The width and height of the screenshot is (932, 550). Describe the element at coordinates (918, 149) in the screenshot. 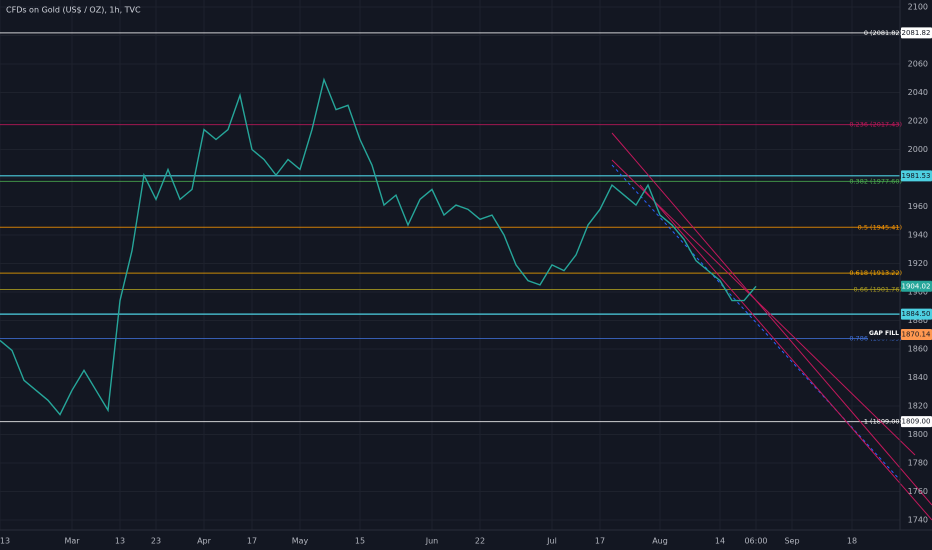

I see `y-tick-label: 2000` at that location.